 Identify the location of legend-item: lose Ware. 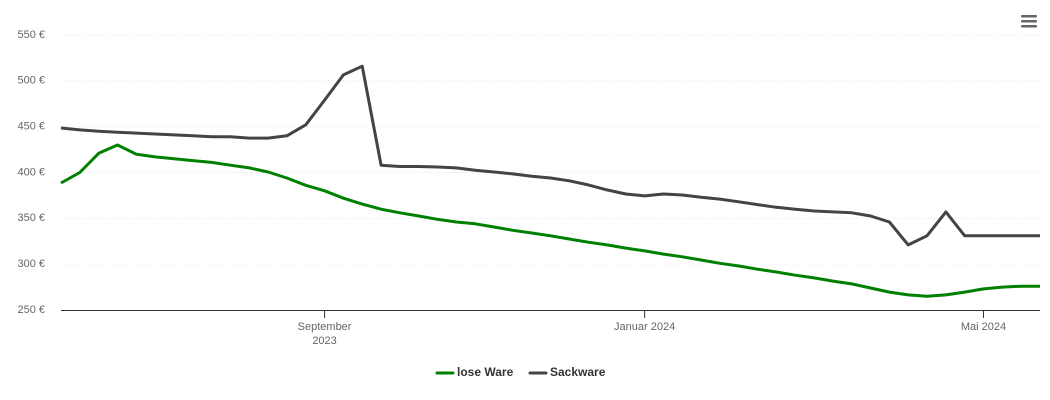
(474, 372).